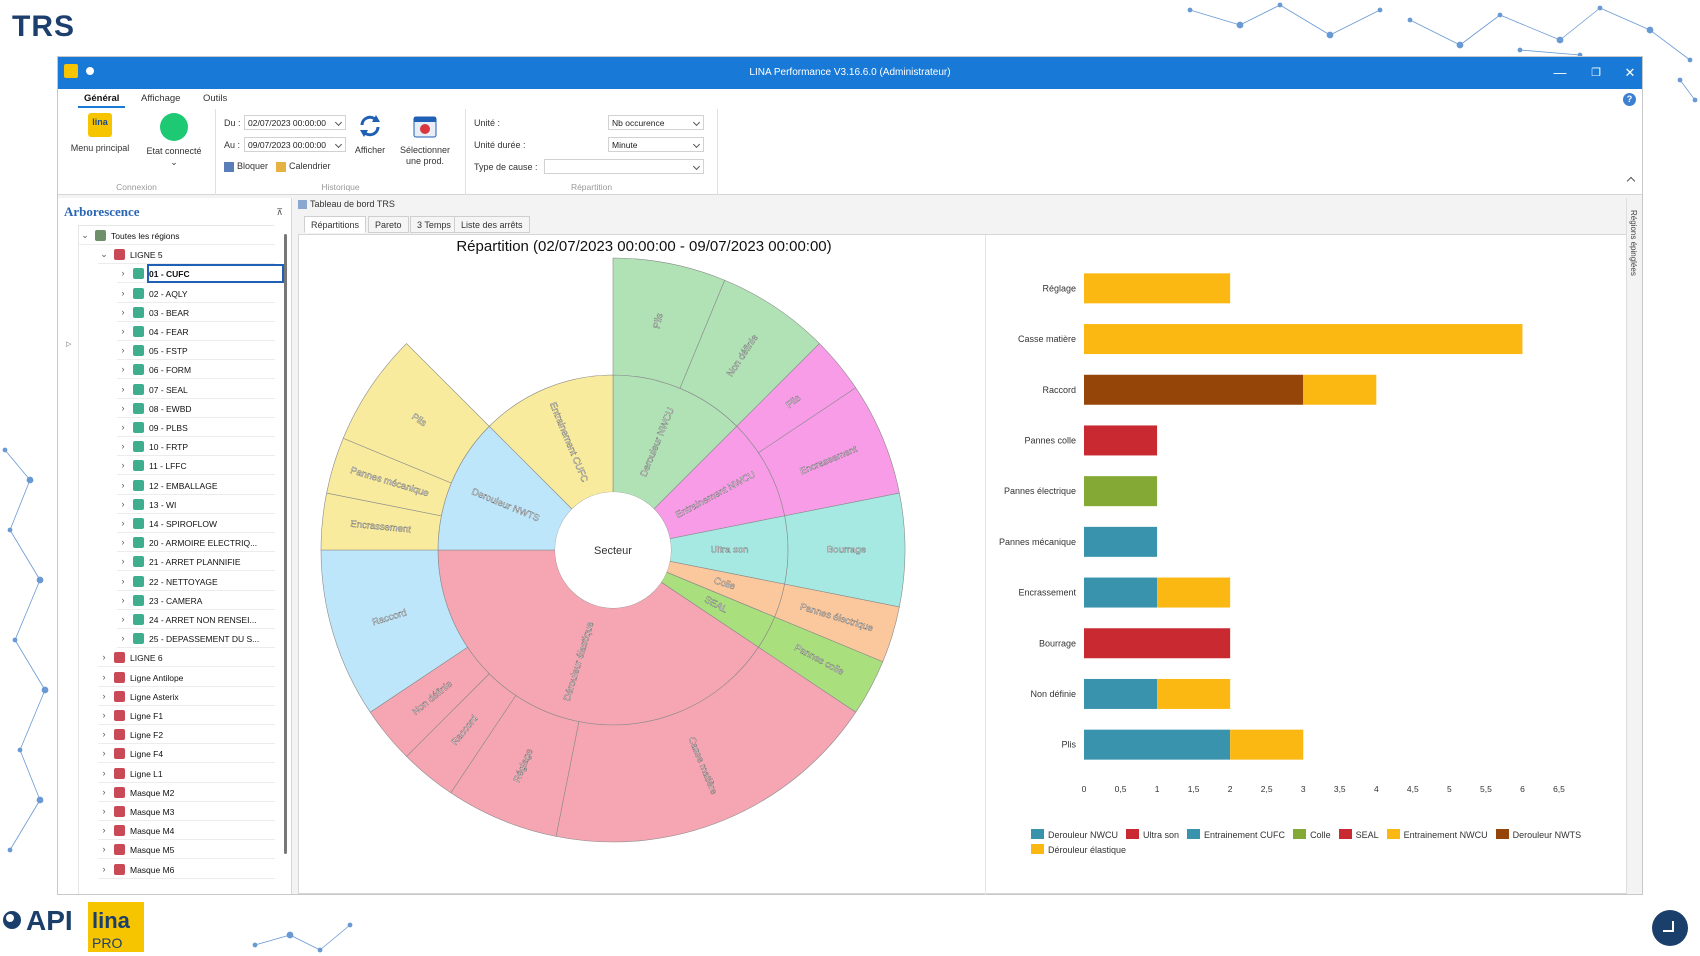 This screenshot has height=956, width=1700. What do you see at coordinates (196, 370) in the screenshot?
I see `tree-node: › 06 - FORM` at bounding box center [196, 370].